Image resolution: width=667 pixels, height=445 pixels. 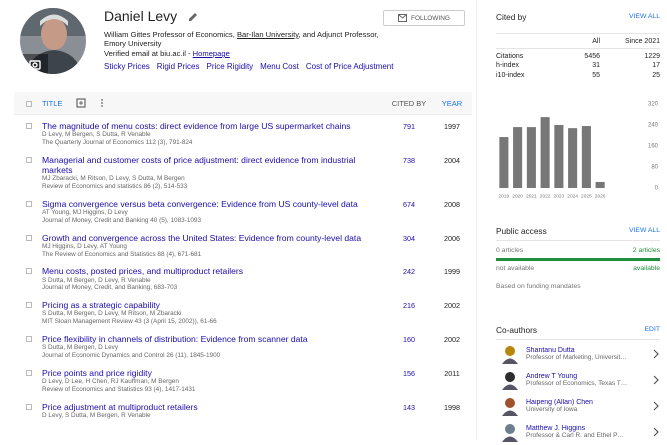 What do you see at coordinates (452, 306) in the screenshot?
I see `article-year: 2002` at bounding box center [452, 306].